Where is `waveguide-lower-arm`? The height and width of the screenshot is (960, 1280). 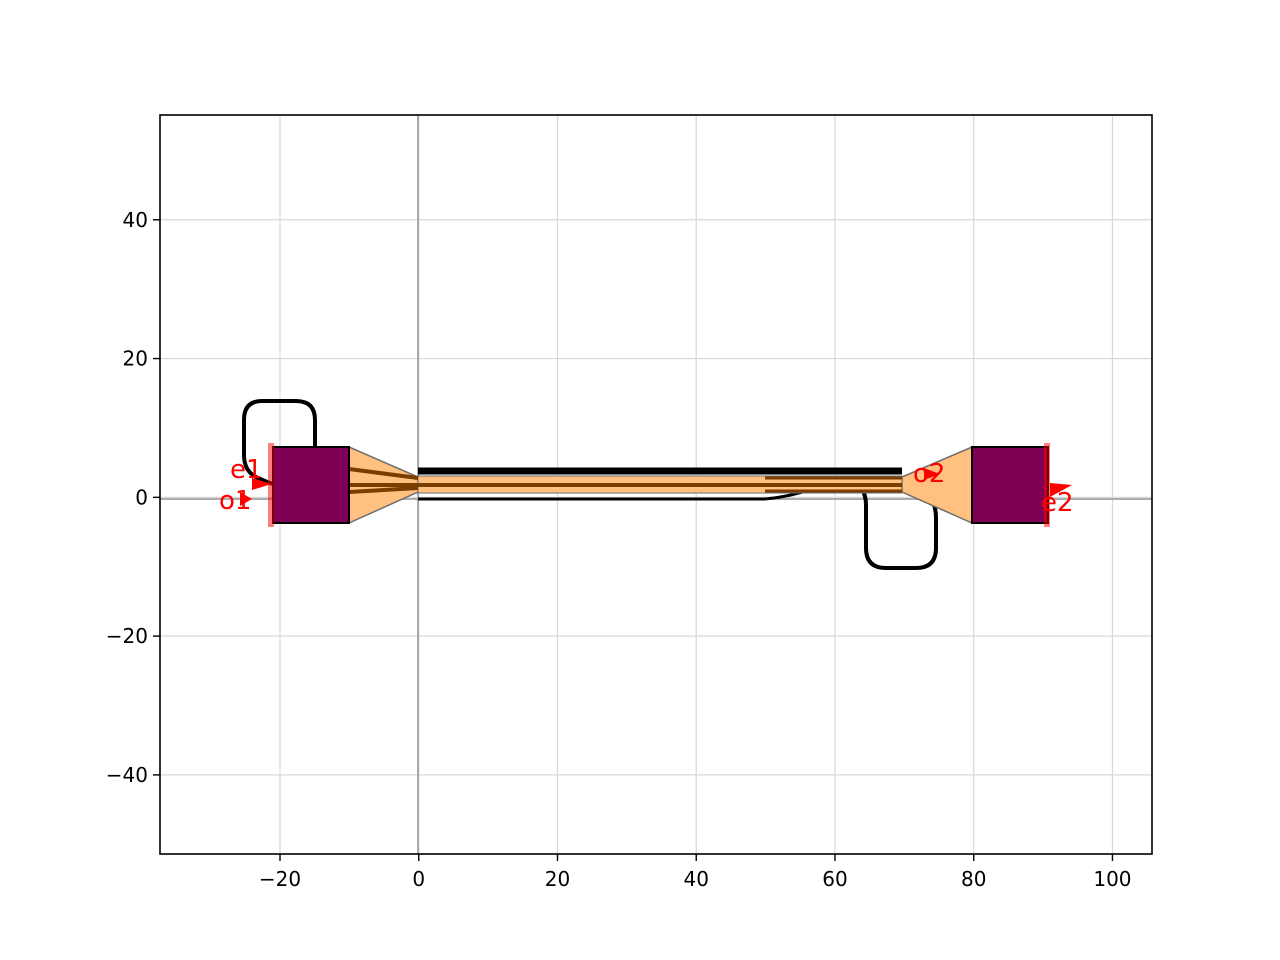
waveguide-lower-arm is located at coordinates (383, 490).